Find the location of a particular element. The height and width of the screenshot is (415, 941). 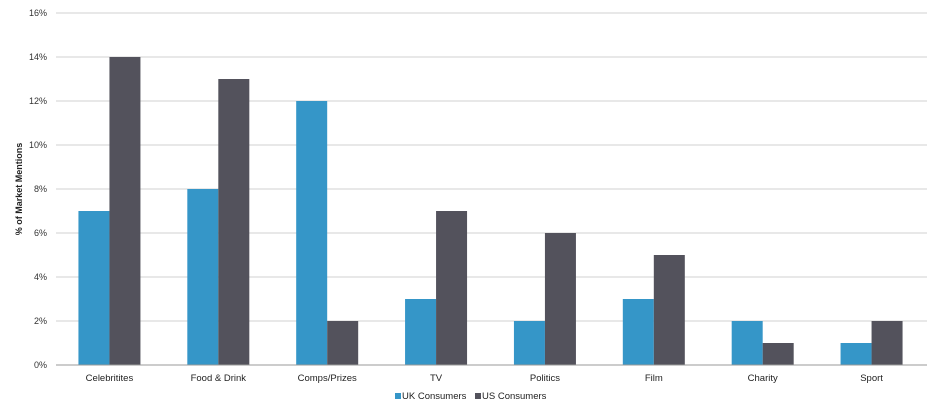

y-tick-label: 10% is located at coordinates (38, 145).